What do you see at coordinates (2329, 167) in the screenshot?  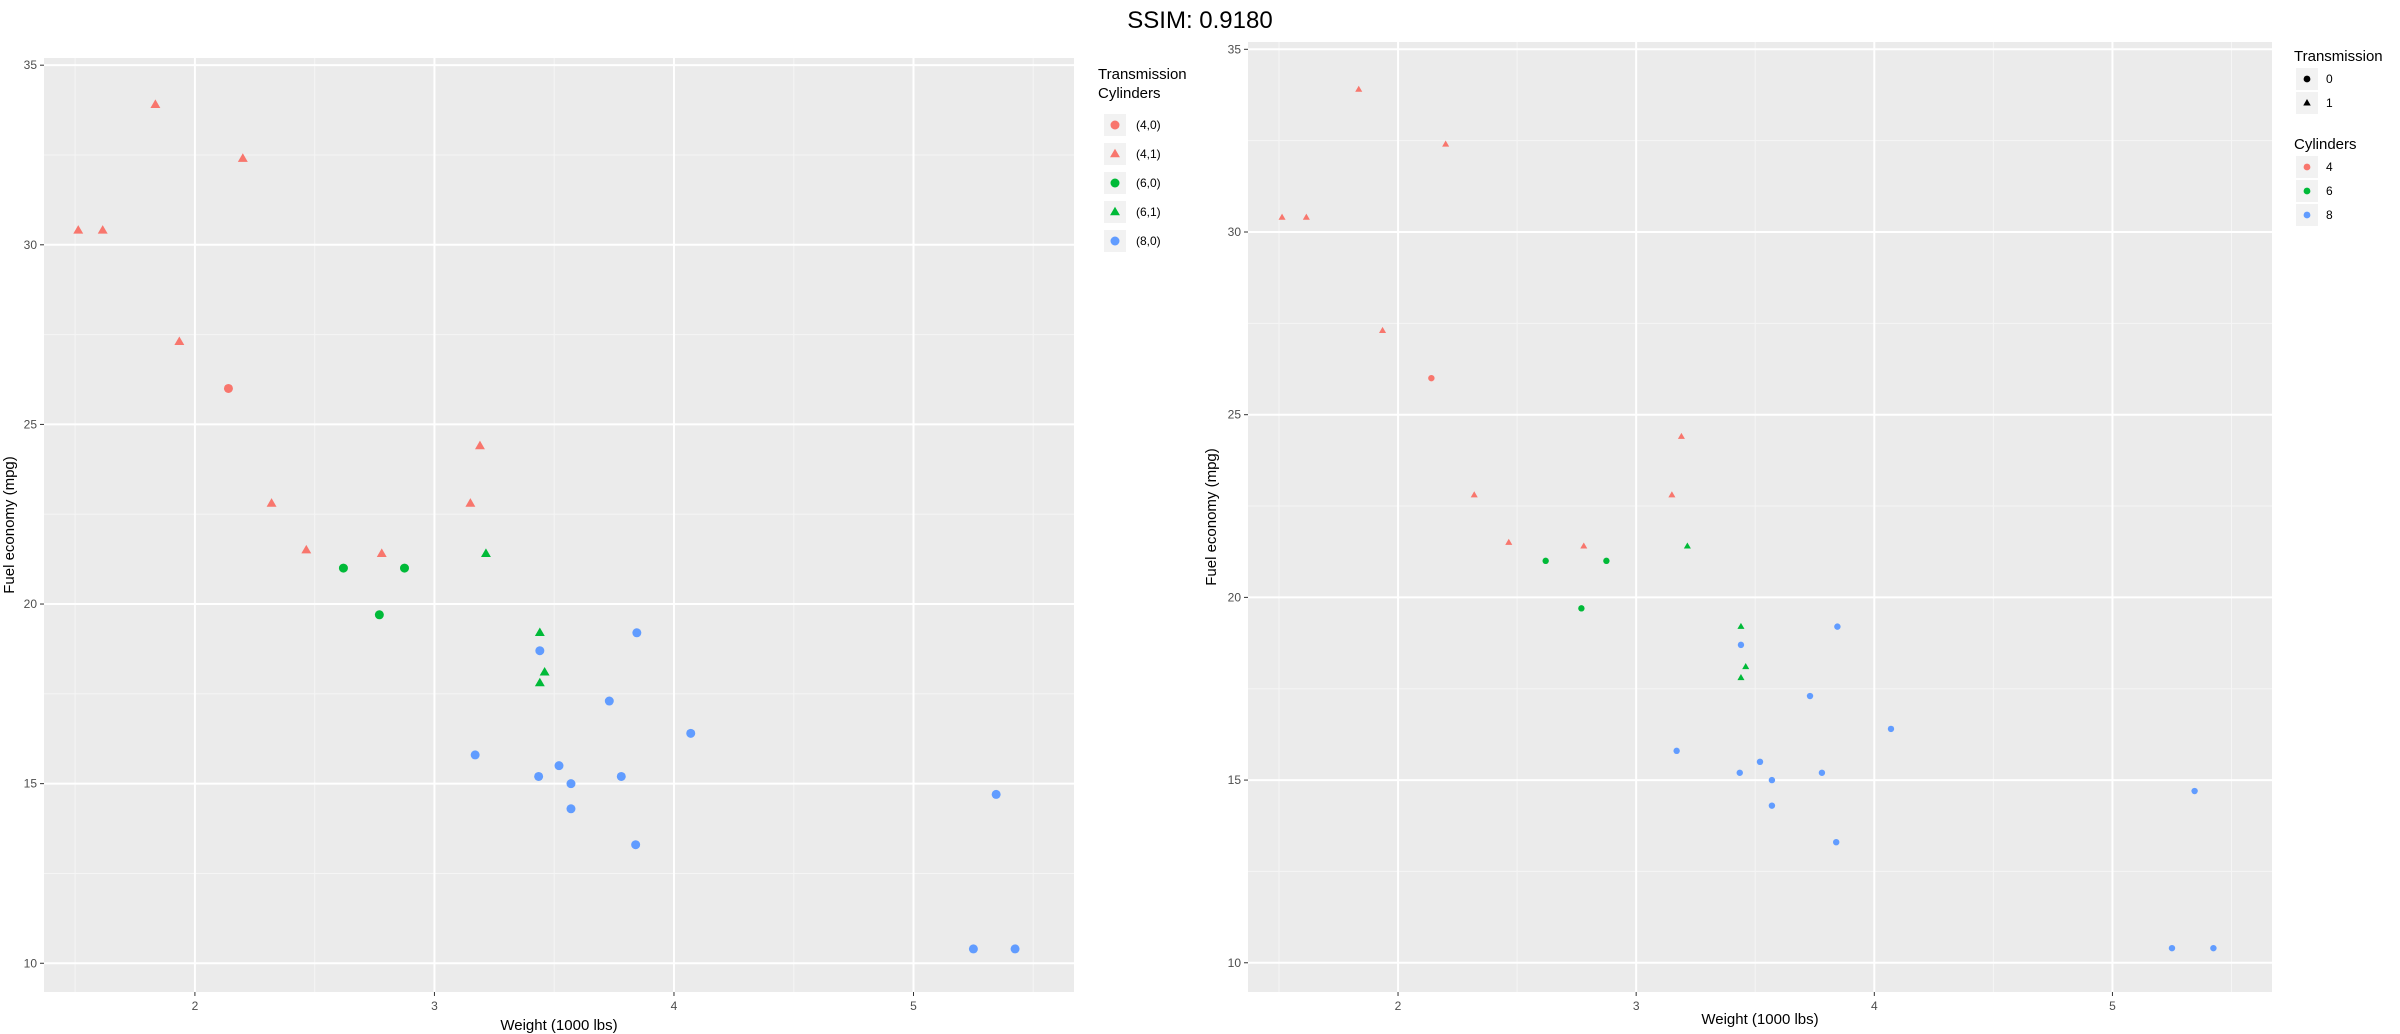 I see `legend-label: 4` at bounding box center [2329, 167].